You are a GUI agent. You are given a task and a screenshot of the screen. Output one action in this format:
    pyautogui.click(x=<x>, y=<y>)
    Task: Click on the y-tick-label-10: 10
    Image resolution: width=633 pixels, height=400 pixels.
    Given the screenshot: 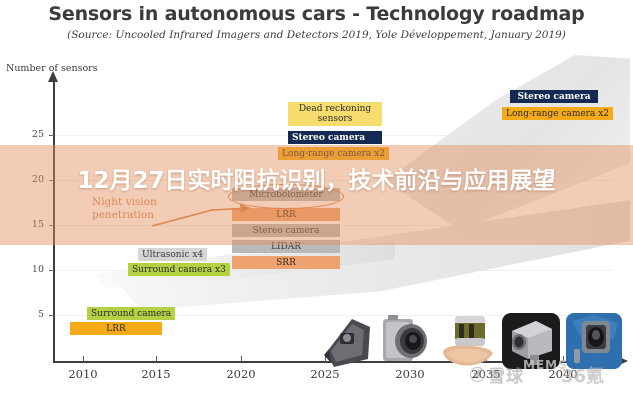 What is the action you would take?
    pyautogui.click(x=37, y=269)
    